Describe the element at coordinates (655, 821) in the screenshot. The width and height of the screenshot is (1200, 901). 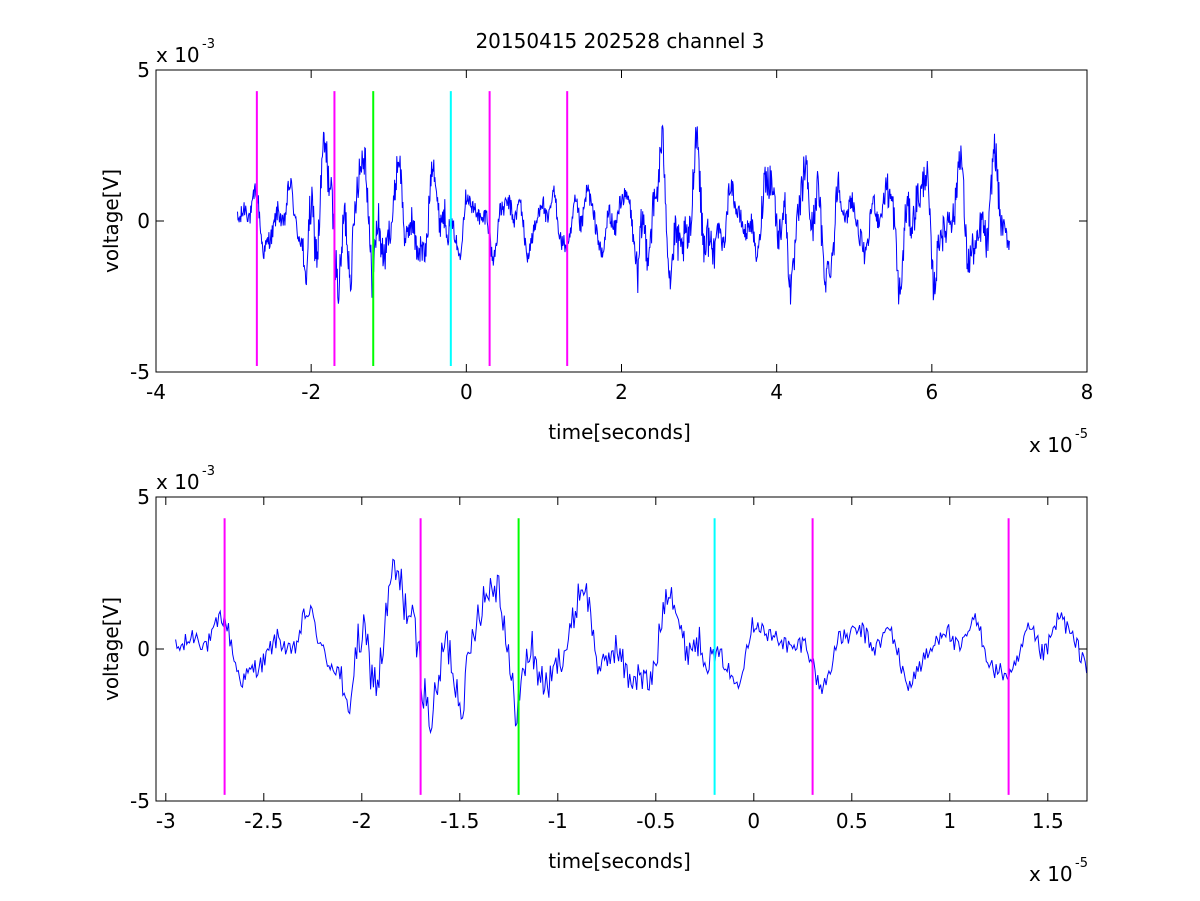
I see `x-tick-label: -0.5` at that location.